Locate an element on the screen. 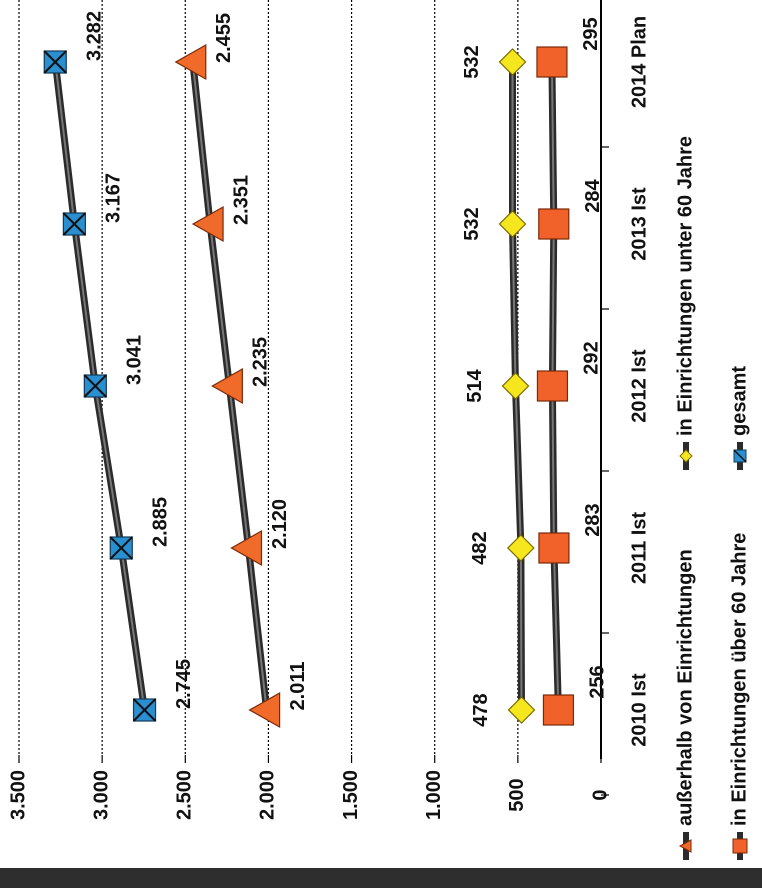 Image resolution: width=762 pixels, height=888 pixels. tick-label: 0 is located at coordinates (600, 794).